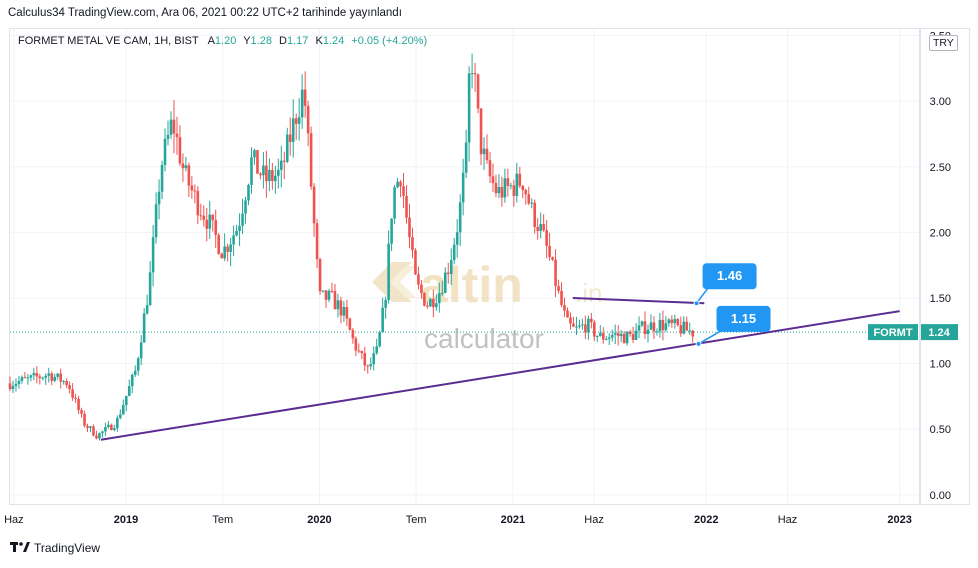 This screenshot has height=568, width=978. Describe the element at coordinates (945, 266) in the screenshot. I see `price-axis` at that location.